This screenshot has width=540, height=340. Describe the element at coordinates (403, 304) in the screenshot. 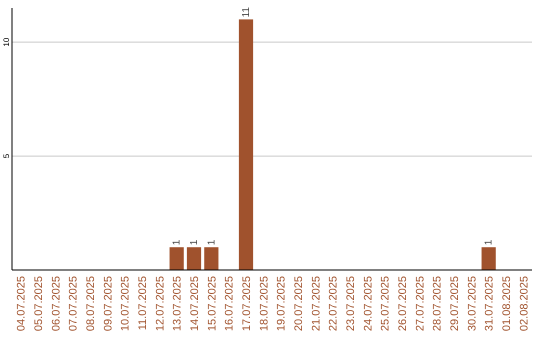

I see `x-tick-label: 26.07.2025` at that location.